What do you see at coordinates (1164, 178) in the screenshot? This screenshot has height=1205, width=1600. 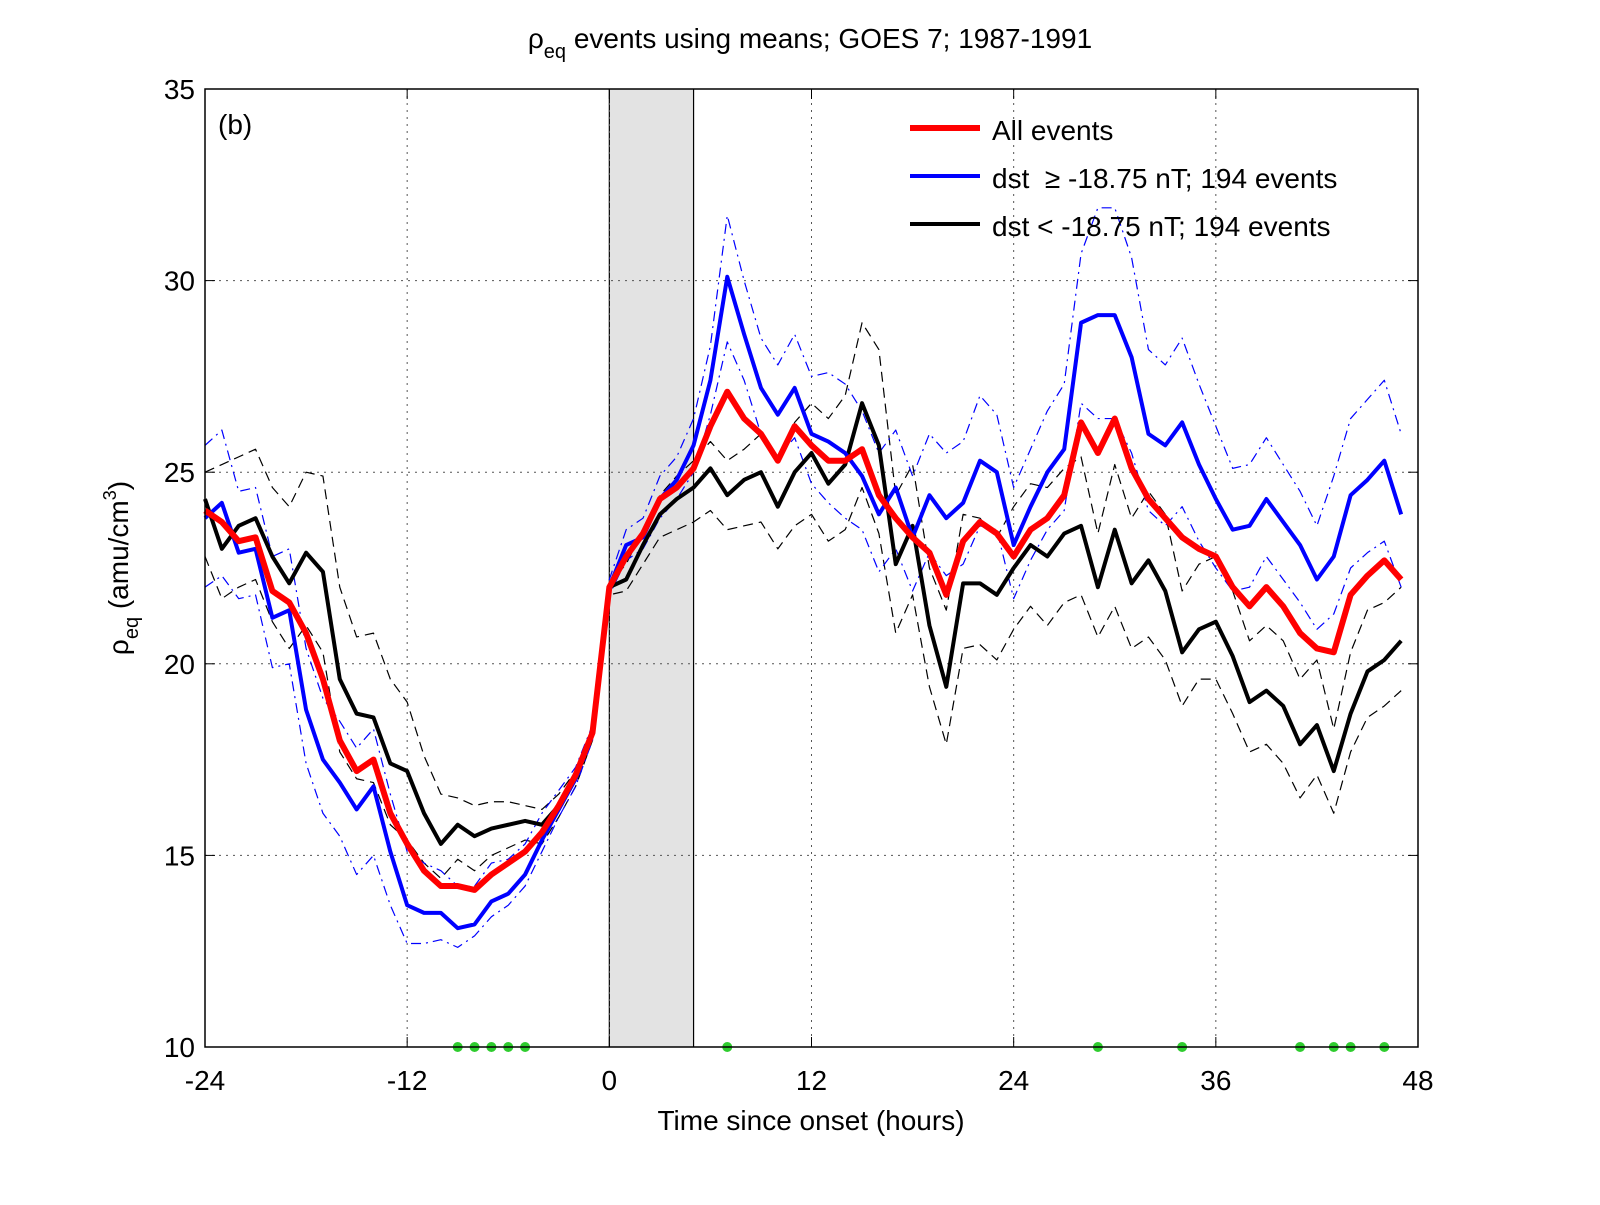 I see `legend-label: dst ≥ -18.75 nT; 194 events` at bounding box center [1164, 178].